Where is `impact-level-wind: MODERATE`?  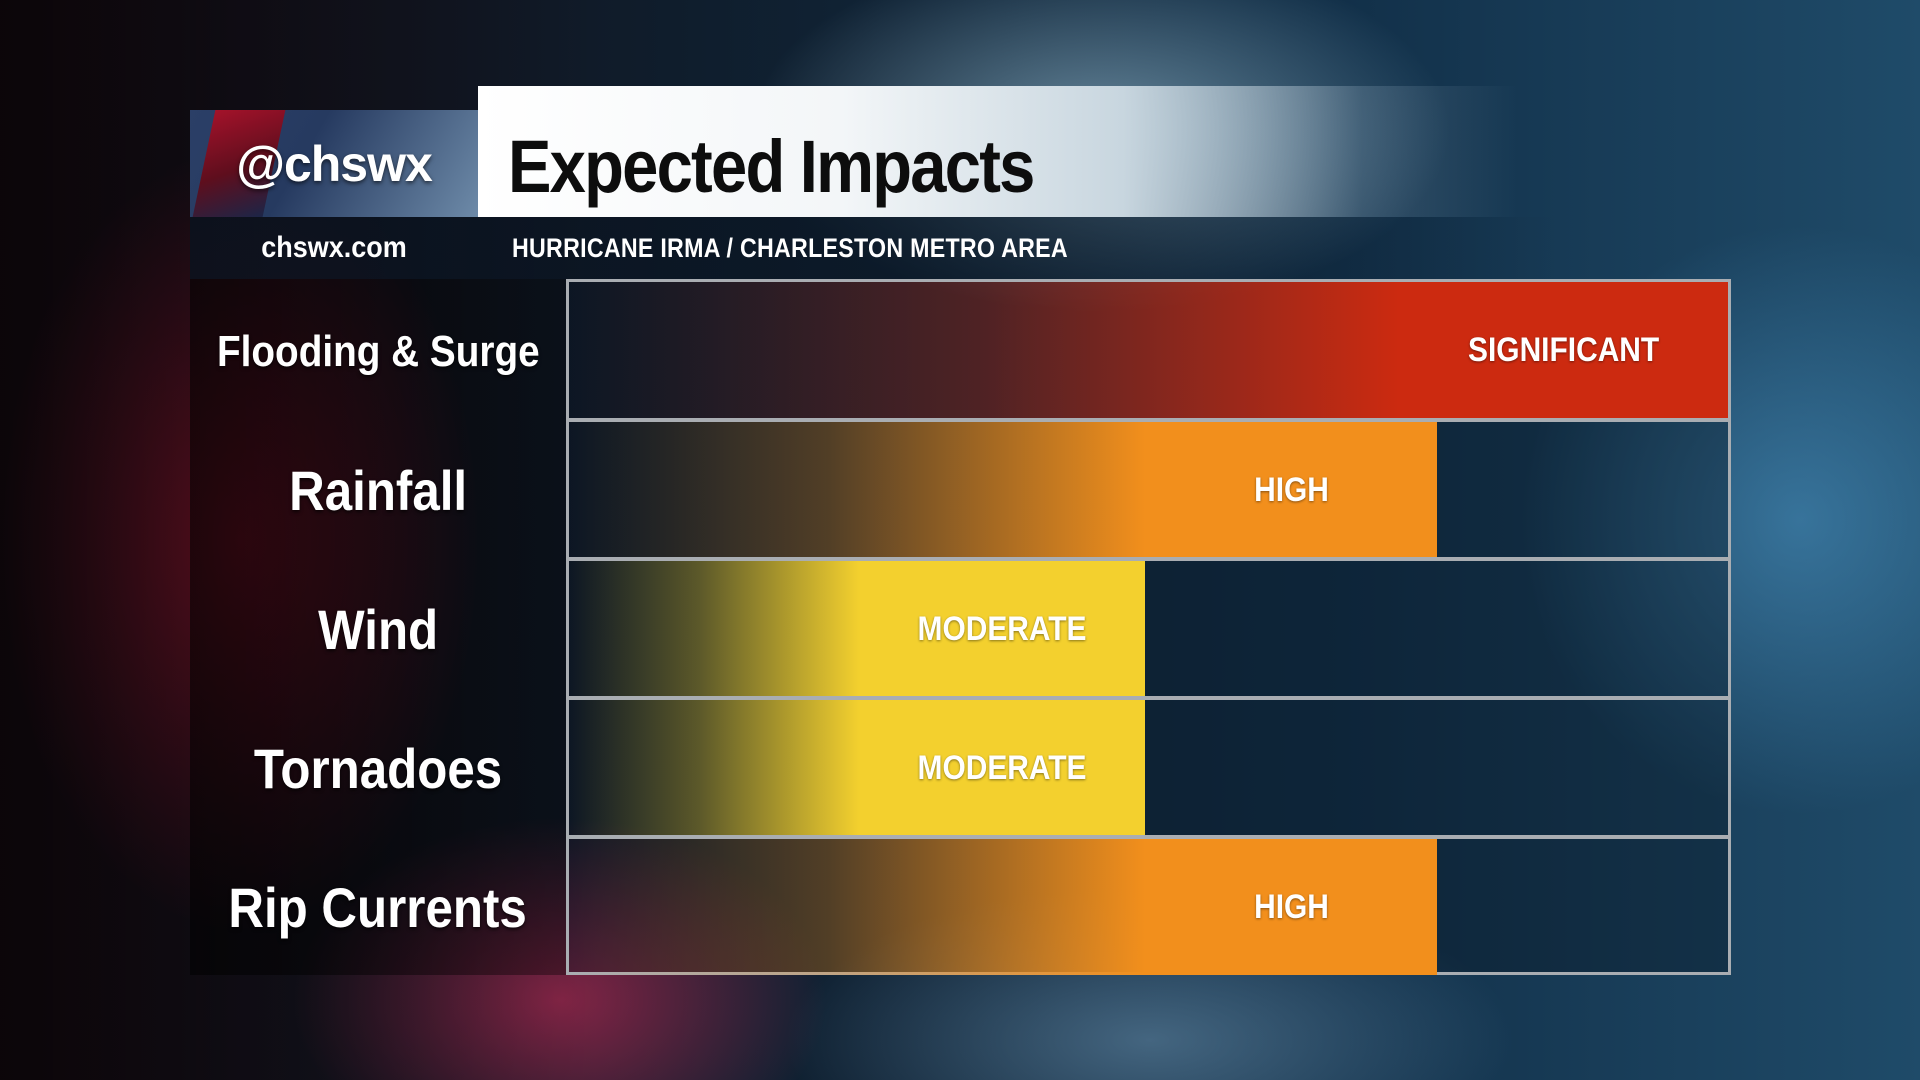 impact-level-wind: MODERATE is located at coordinates (1002, 628).